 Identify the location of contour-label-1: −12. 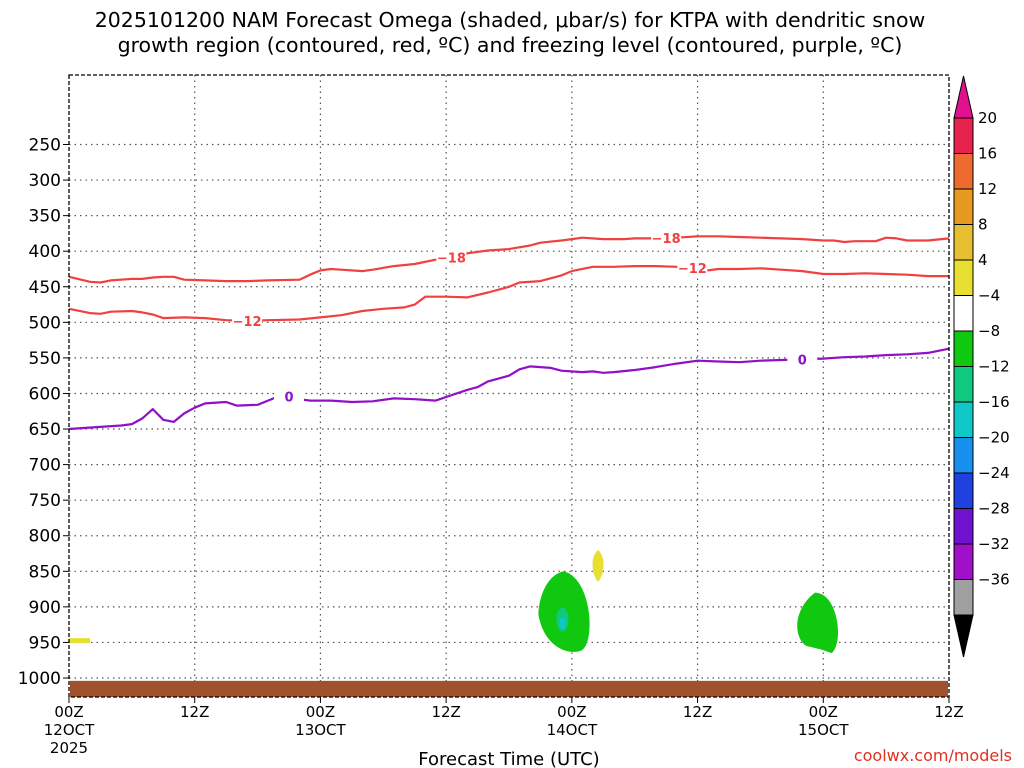
(247, 322).